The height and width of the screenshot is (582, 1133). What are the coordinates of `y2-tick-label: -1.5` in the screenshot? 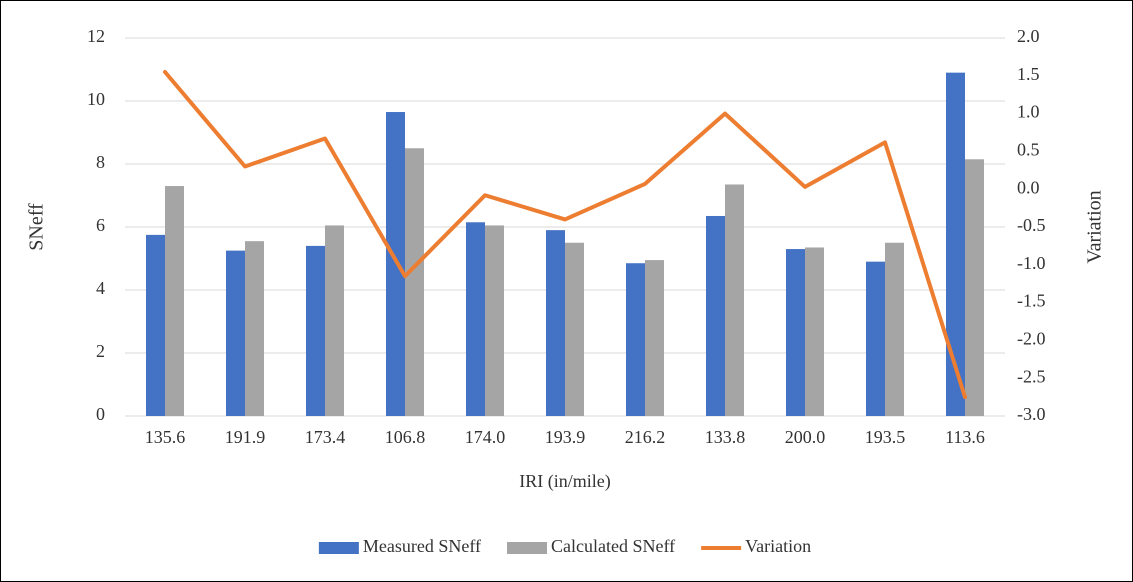 It's located at (1031, 301).